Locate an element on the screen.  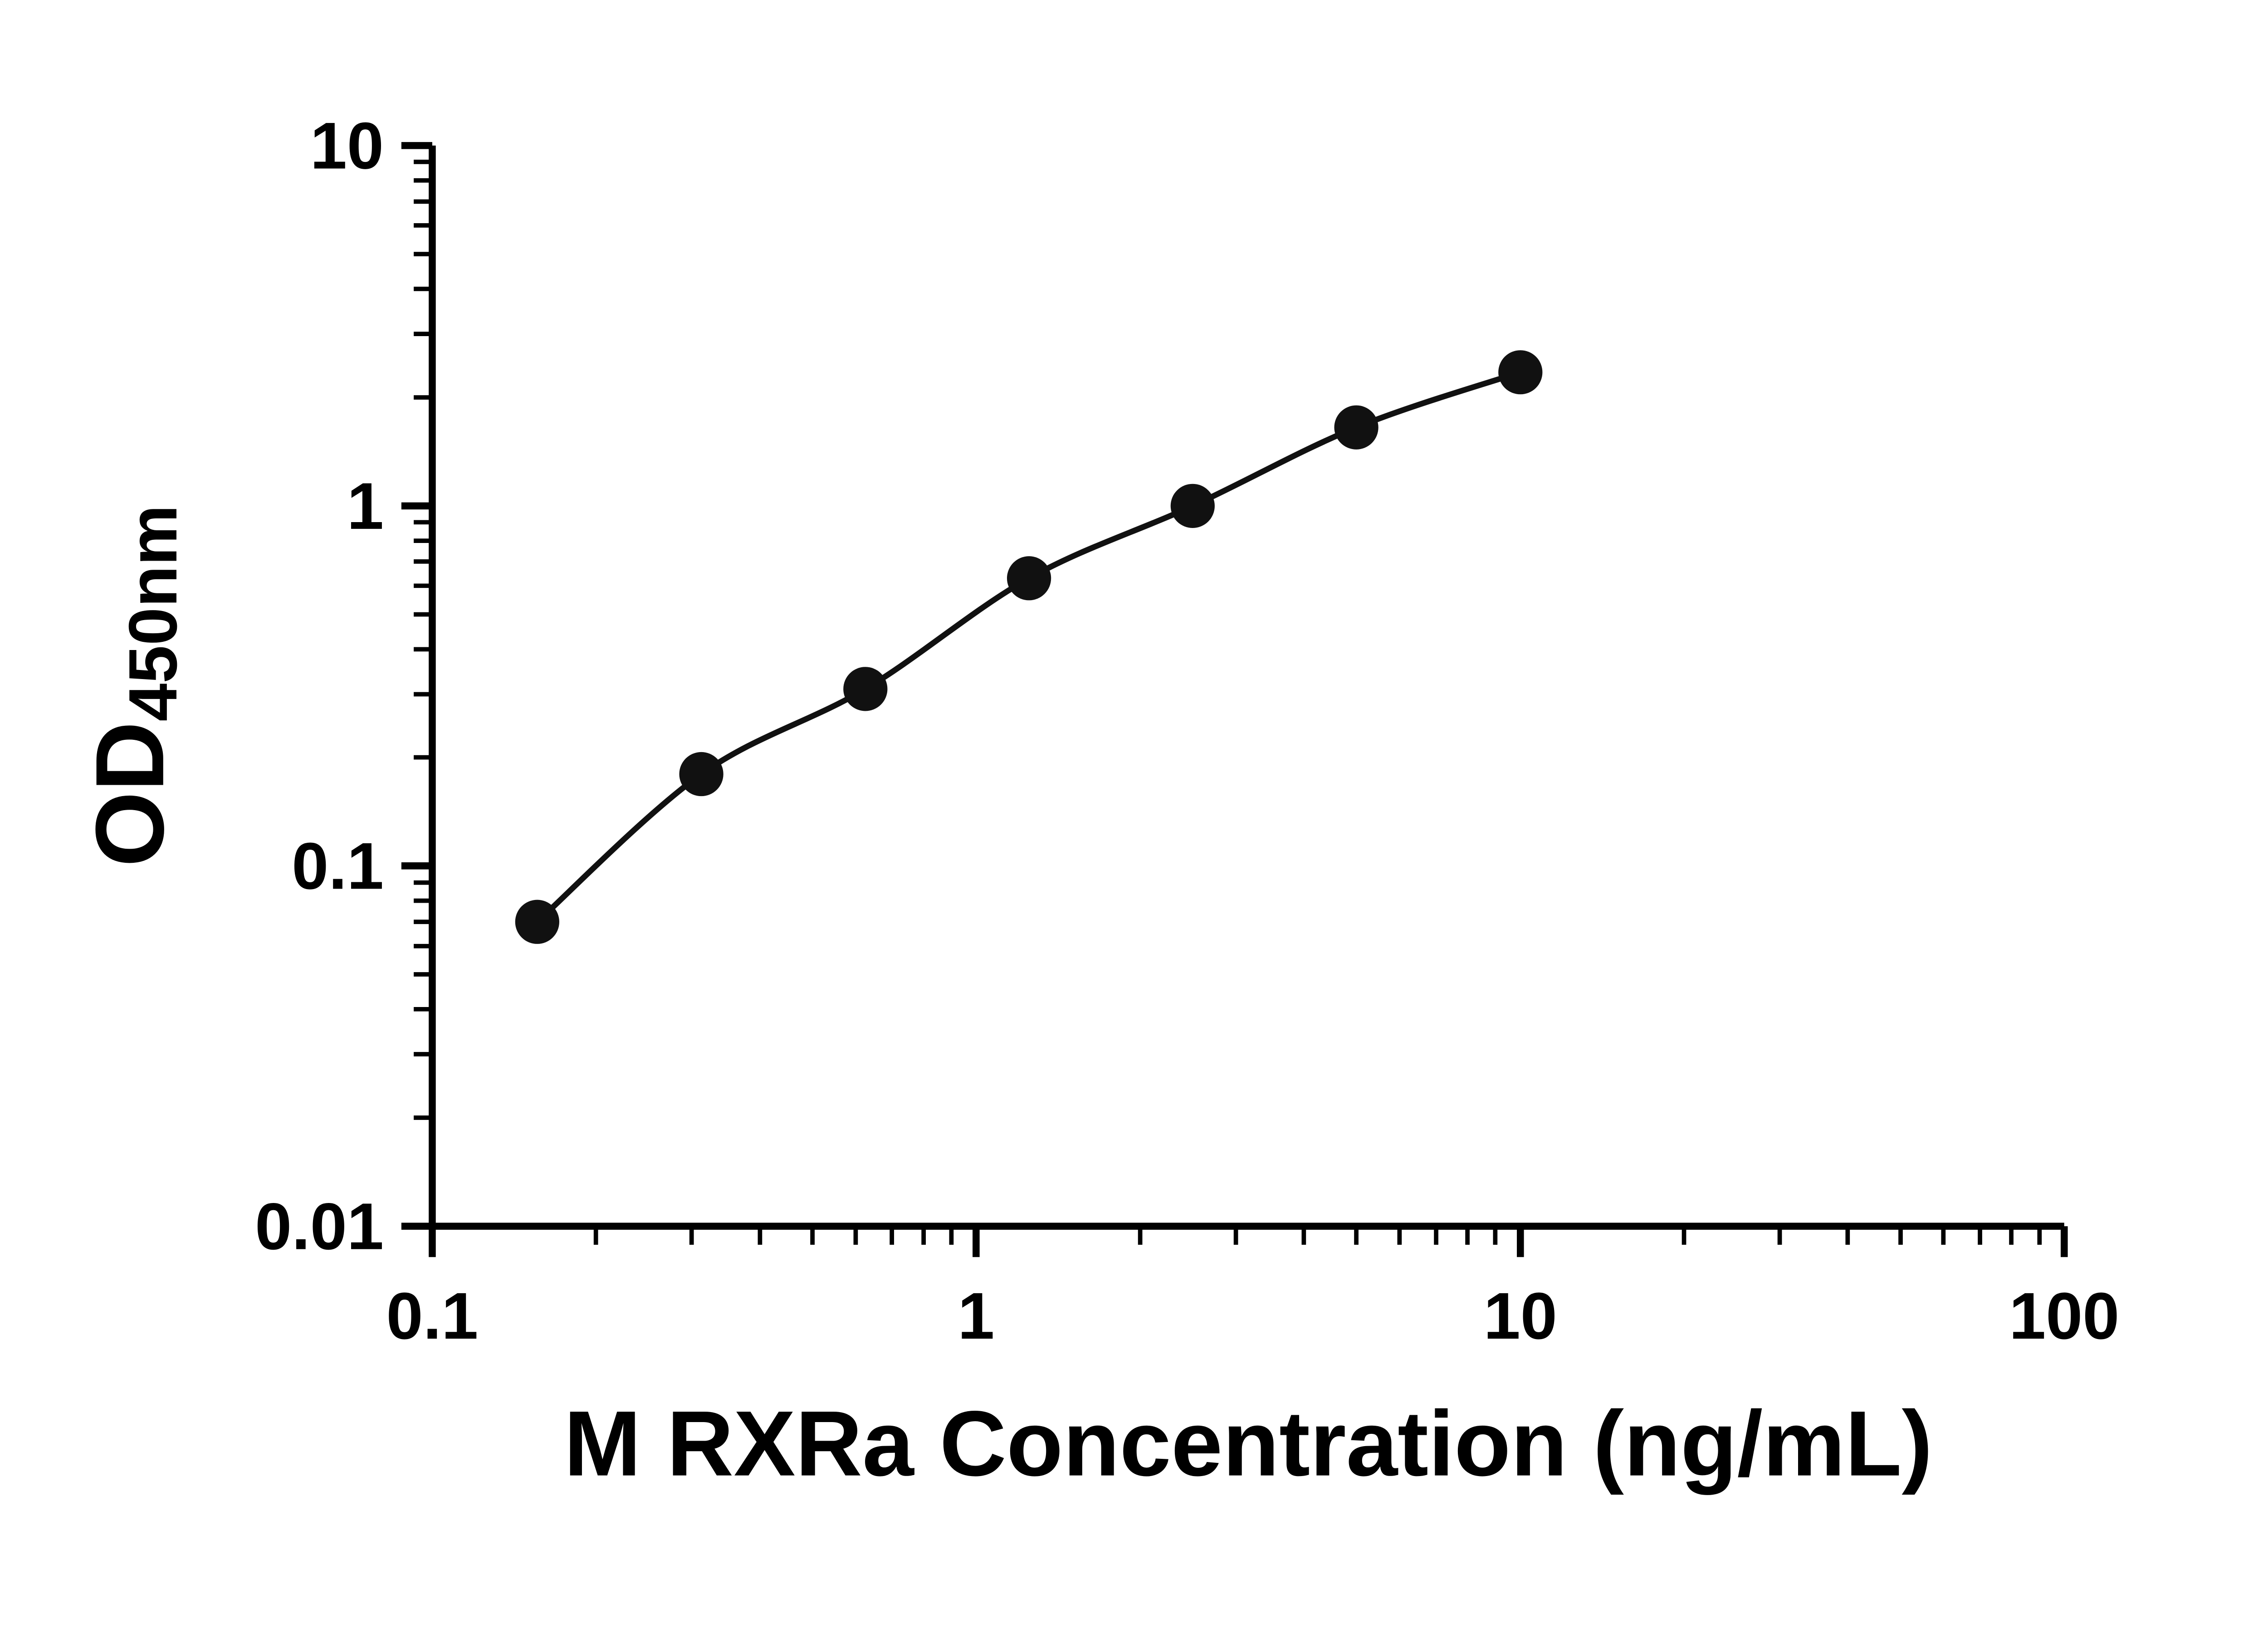
y-tick-label: 1 is located at coordinates (366, 506).